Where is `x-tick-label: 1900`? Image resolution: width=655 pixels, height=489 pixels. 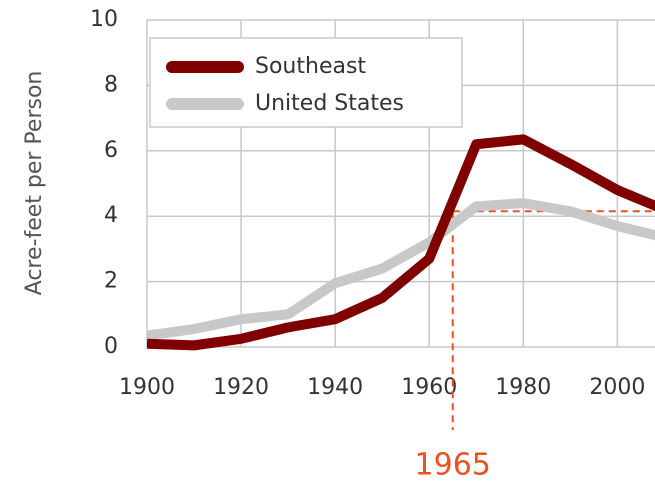
x-tick-label: 1900 is located at coordinates (147, 387).